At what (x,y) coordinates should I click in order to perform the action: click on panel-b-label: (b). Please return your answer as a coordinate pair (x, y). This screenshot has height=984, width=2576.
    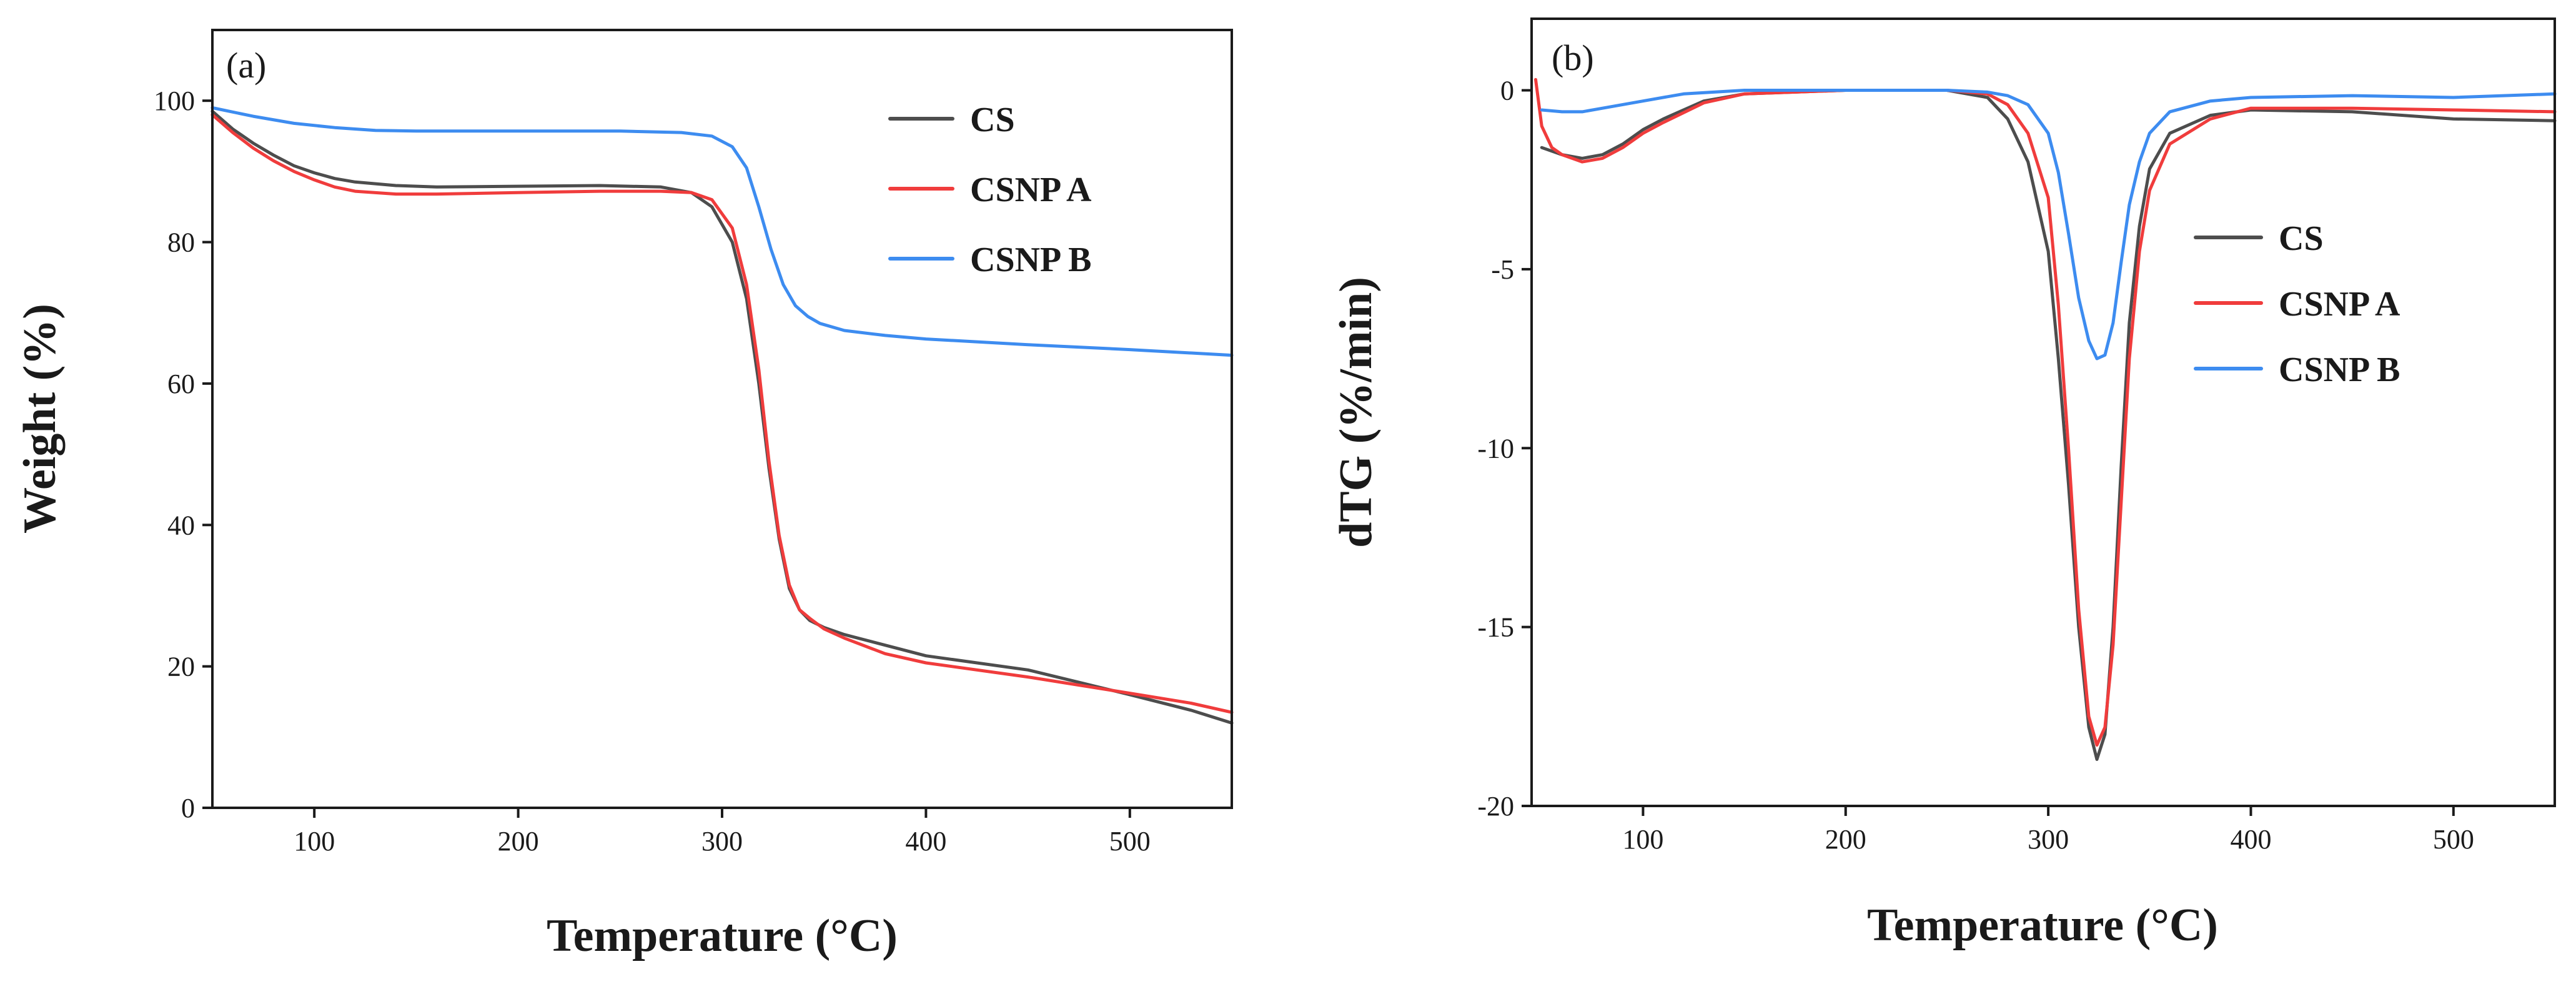
    Looking at the image, I should click on (1573, 57).